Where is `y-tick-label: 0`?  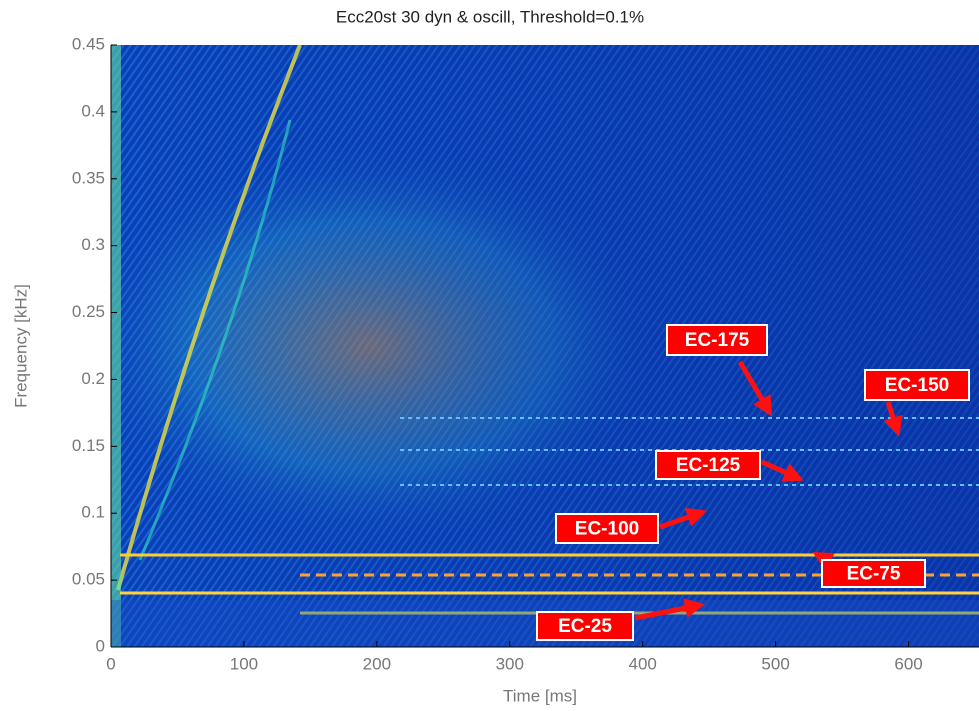 y-tick-label: 0 is located at coordinates (100, 645).